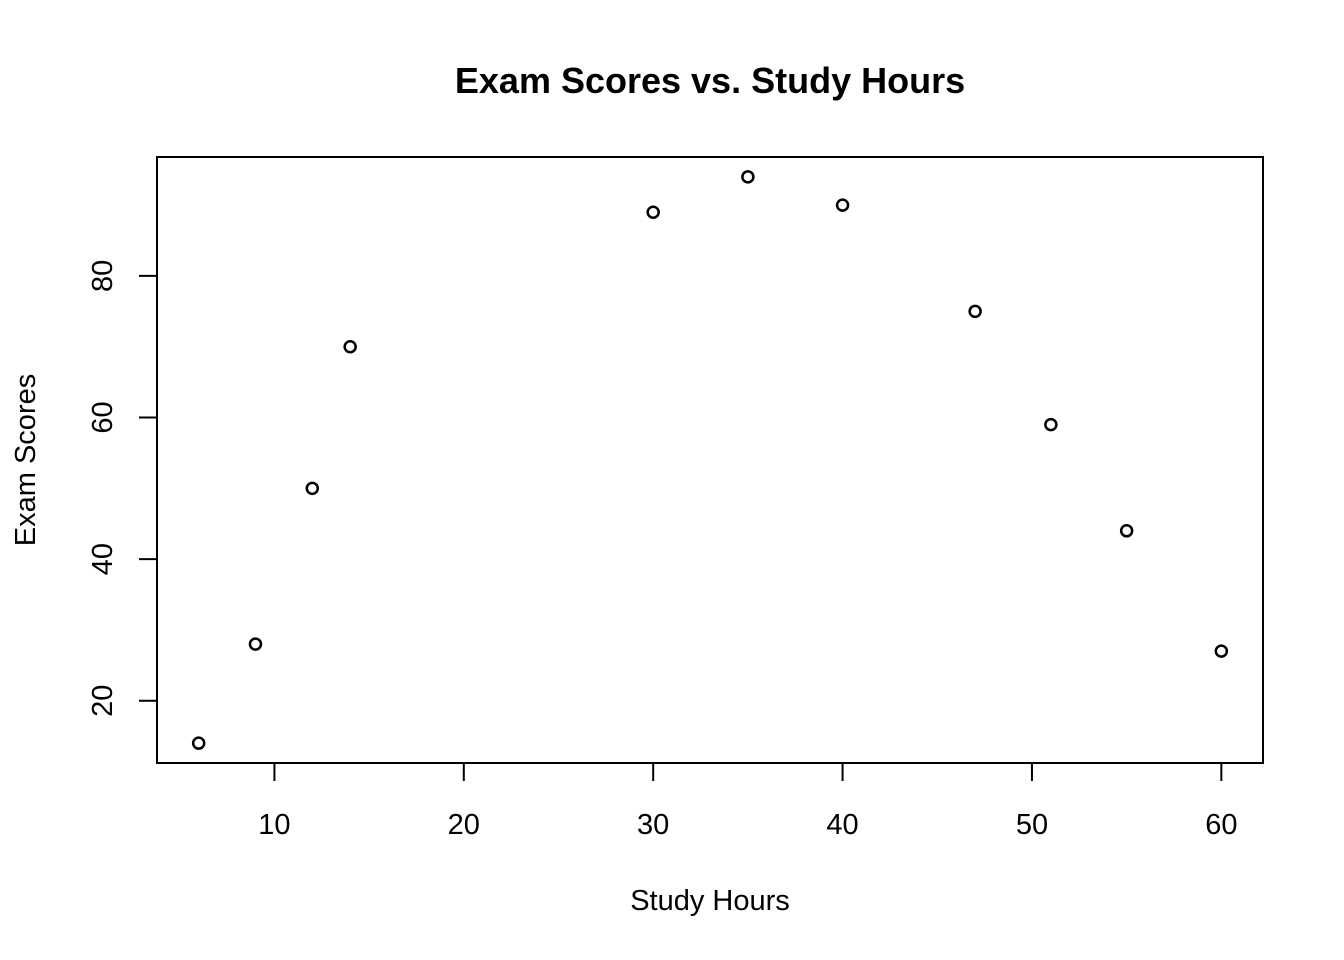 This screenshot has width=1344, height=960. What do you see at coordinates (122, 488) in the screenshot?
I see `y-axis: 20 40 60 80` at bounding box center [122, 488].